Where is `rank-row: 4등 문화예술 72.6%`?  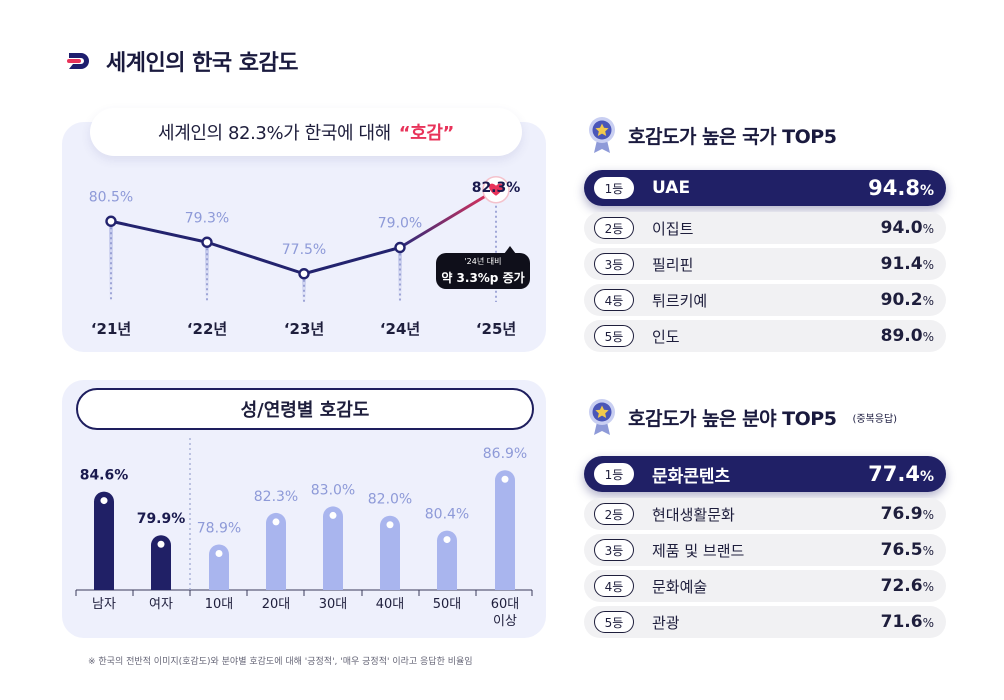 rank-row: 4등 문화예술 72.6% is located at coordinates (765, 586).